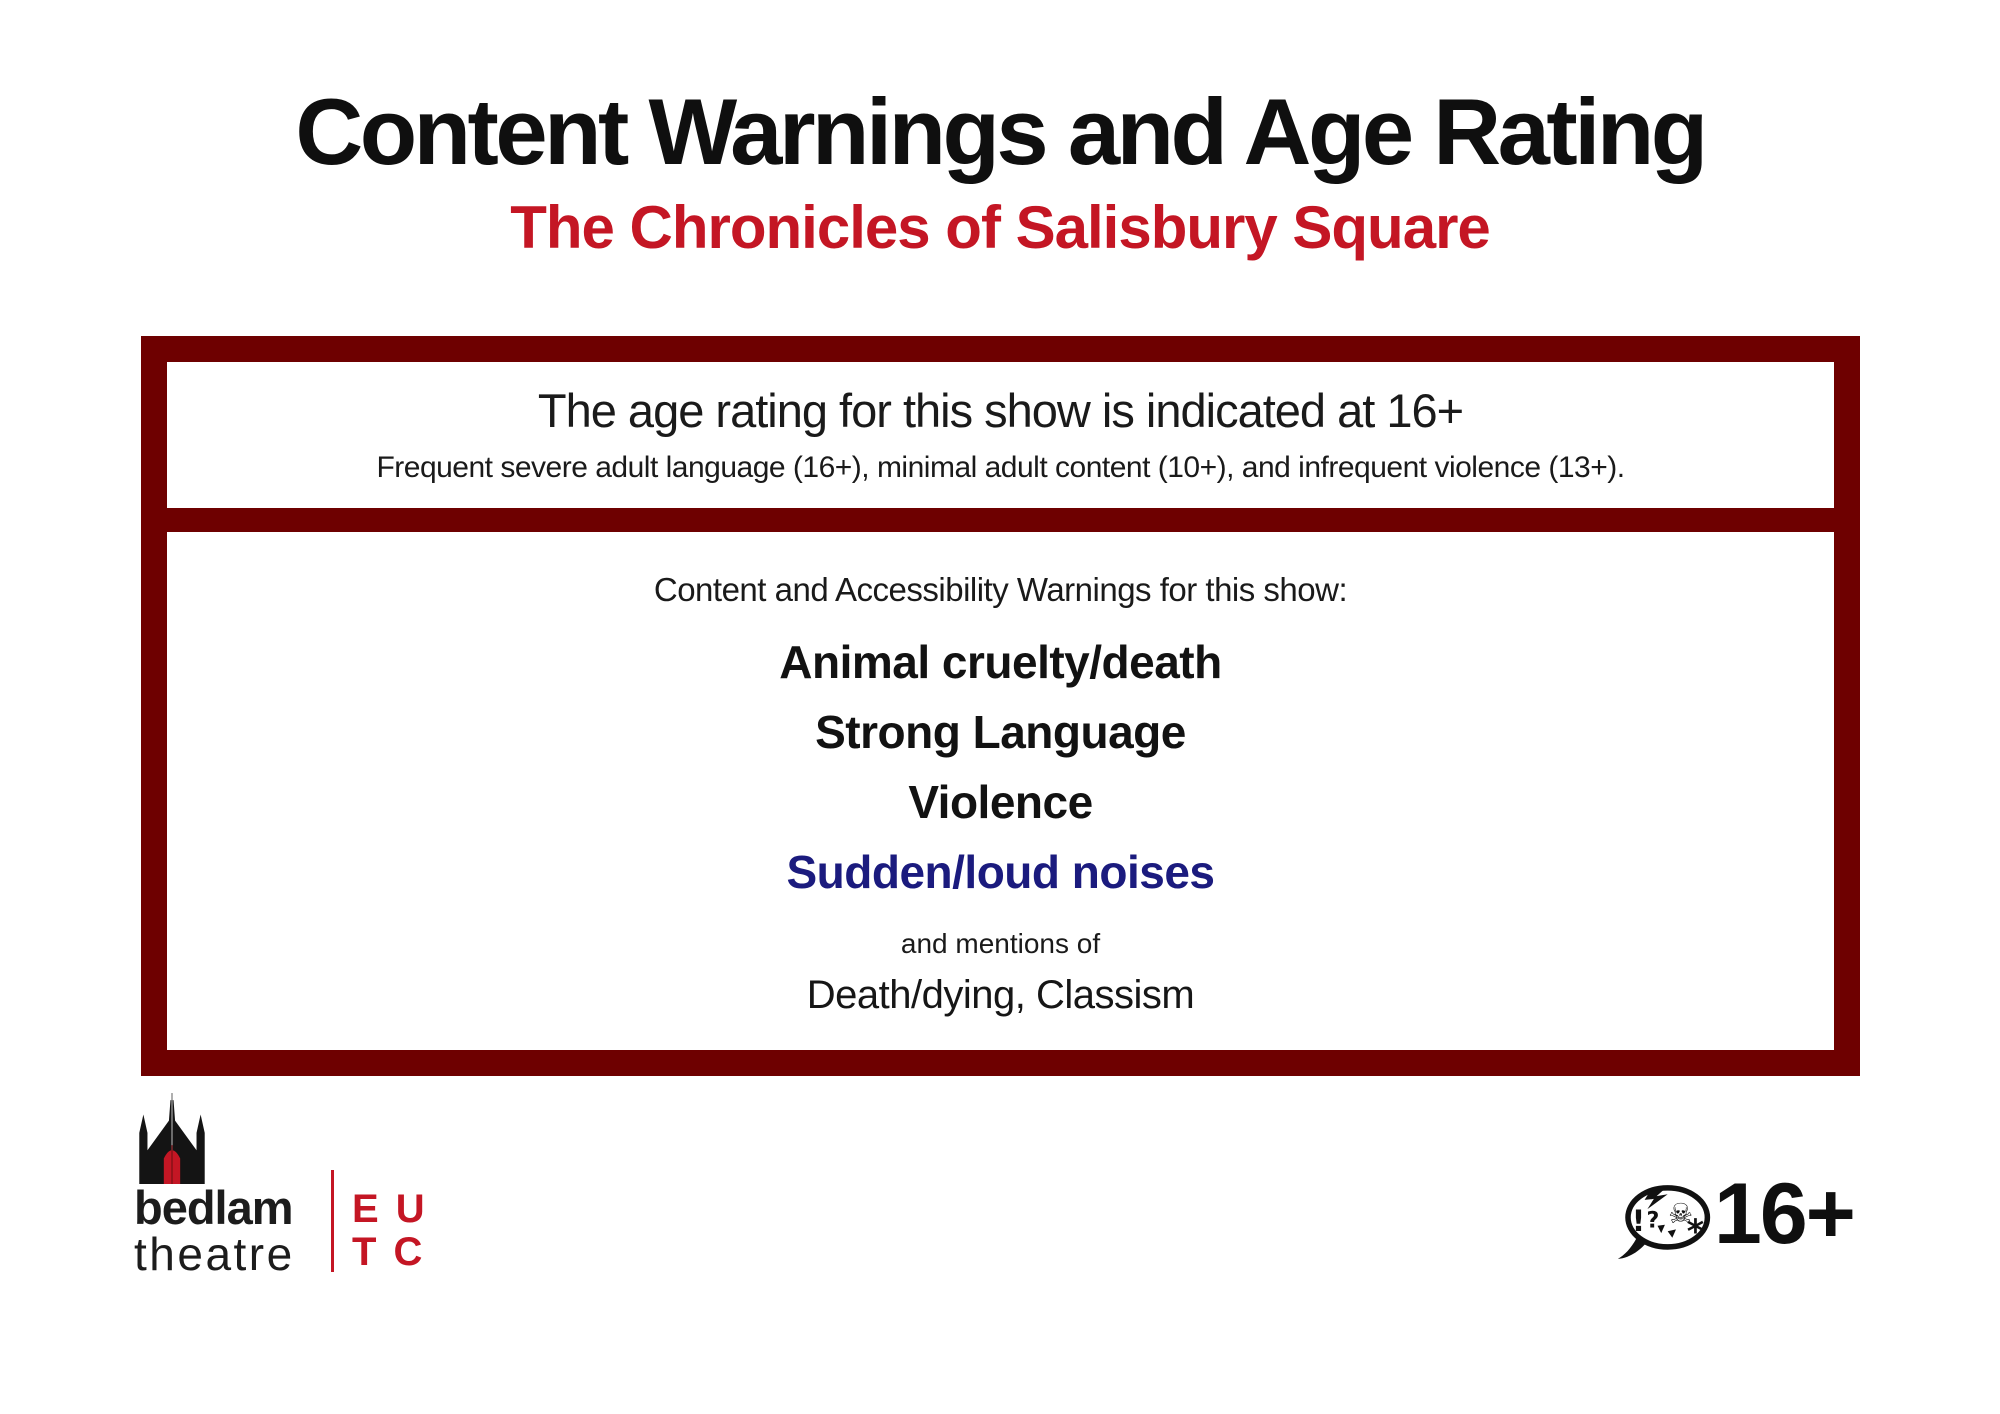 This screenshot has height=1414, width=2000. Describe the element at coordinates (1000, 732) in the screenshot. I see `warning-item: Strong Language` at that location.